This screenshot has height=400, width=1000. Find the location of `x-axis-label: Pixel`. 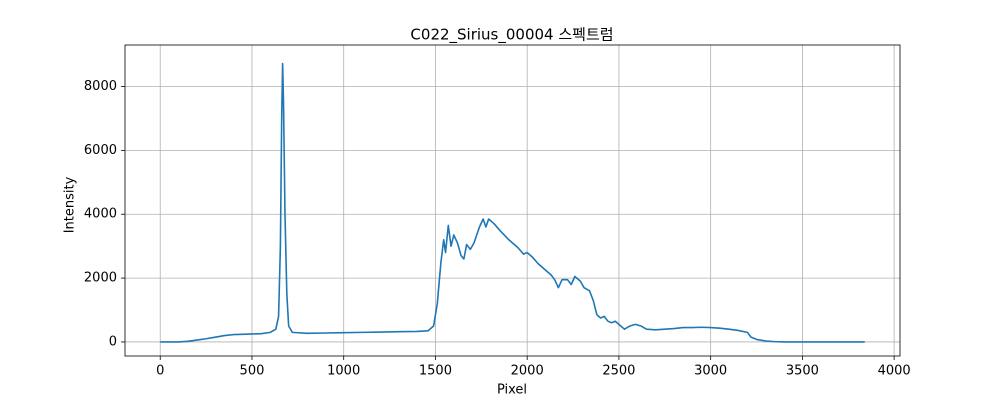

x-axis-label: Pixel is located at coordinates (512, 390).